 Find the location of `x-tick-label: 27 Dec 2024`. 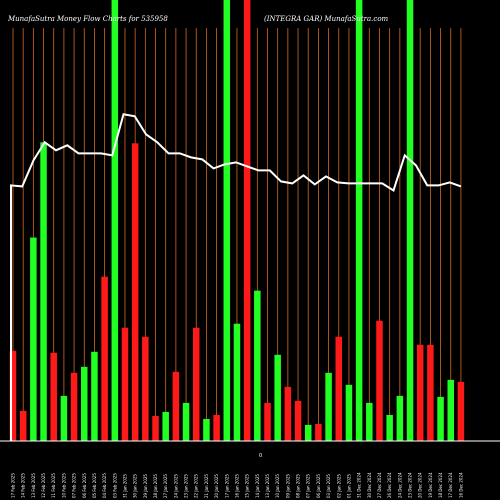

x-tick-label: 27 Dec 2024 is located at coordinates (379, 485).